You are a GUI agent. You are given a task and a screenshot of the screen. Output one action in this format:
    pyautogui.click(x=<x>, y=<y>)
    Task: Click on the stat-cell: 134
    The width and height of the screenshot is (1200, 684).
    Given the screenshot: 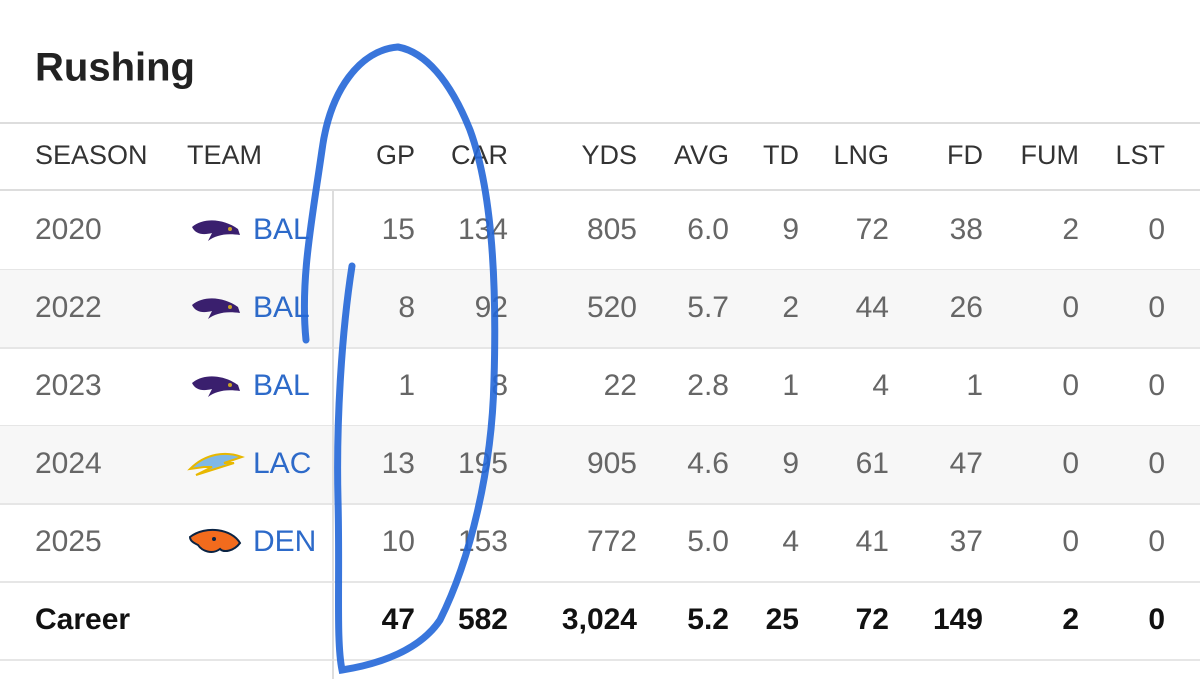 What is the action you would take?
    pyautogui.click(x=483, y=229)
    